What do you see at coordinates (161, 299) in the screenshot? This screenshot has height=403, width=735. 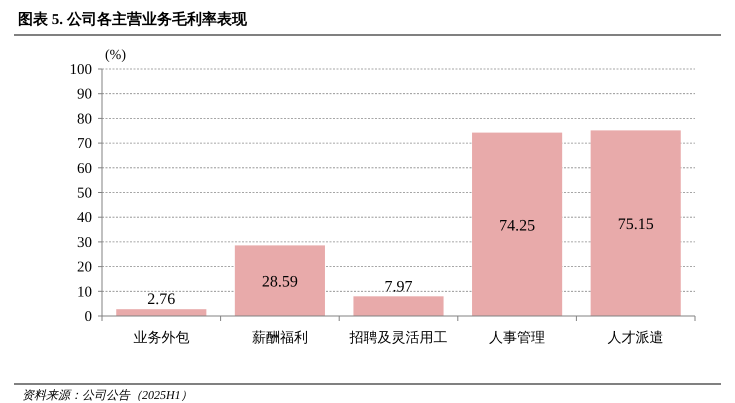 I see `data-label: 2.76` at bounding box center [161, 299].